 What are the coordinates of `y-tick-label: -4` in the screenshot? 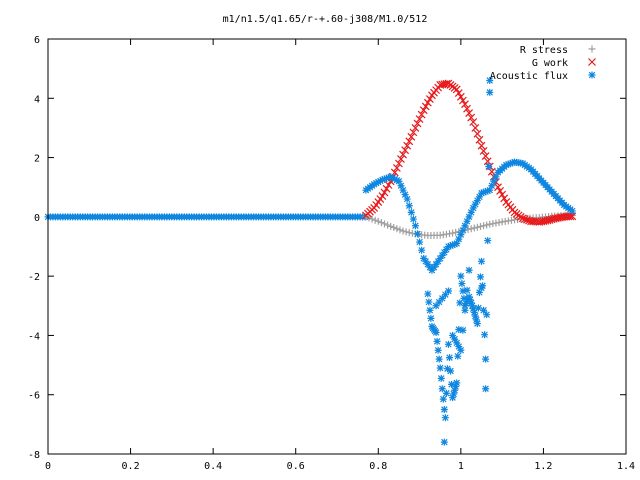 It's located at (34, 336).